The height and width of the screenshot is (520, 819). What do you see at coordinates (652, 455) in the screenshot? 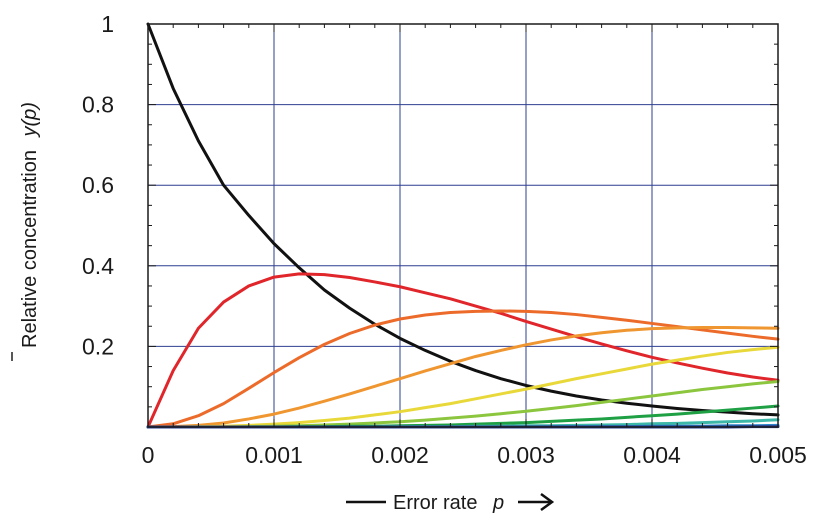
I see `x-tick-label-4: 0.004` at bounding box center [652, 455].